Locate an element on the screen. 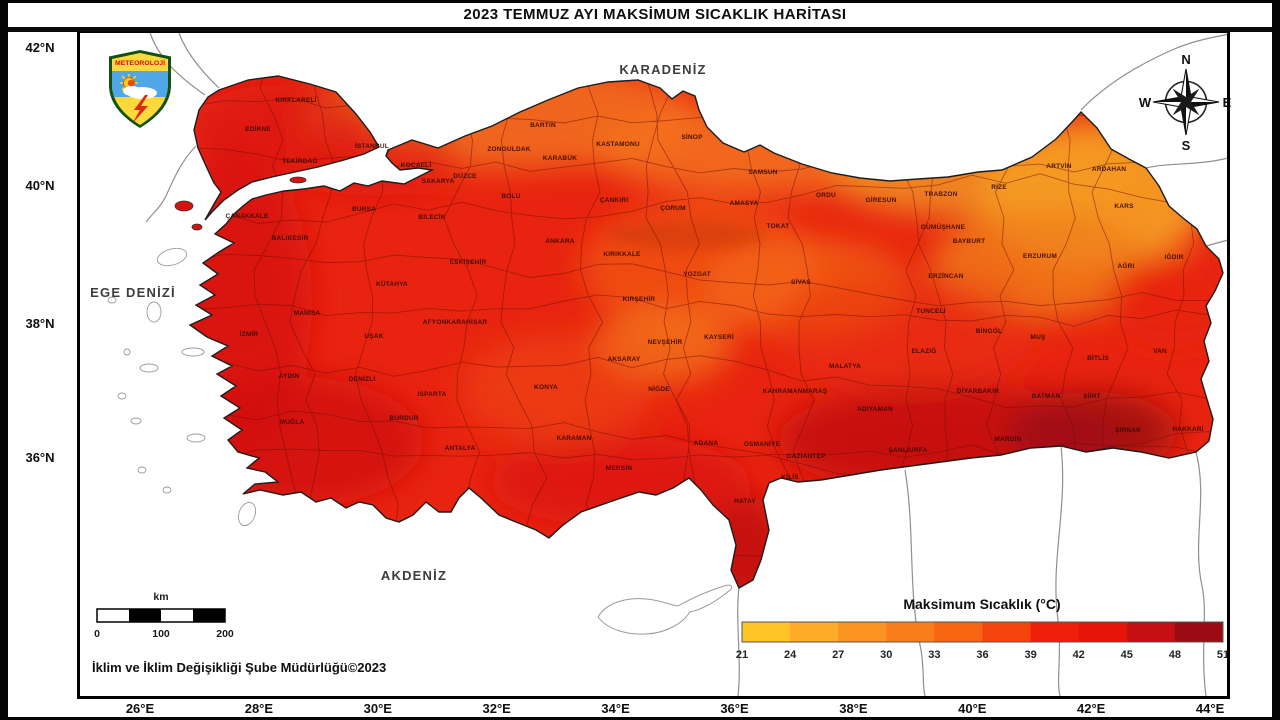 The image size is (1280, 720). province-label: ÇORUM is located at coordinates (673, 208).